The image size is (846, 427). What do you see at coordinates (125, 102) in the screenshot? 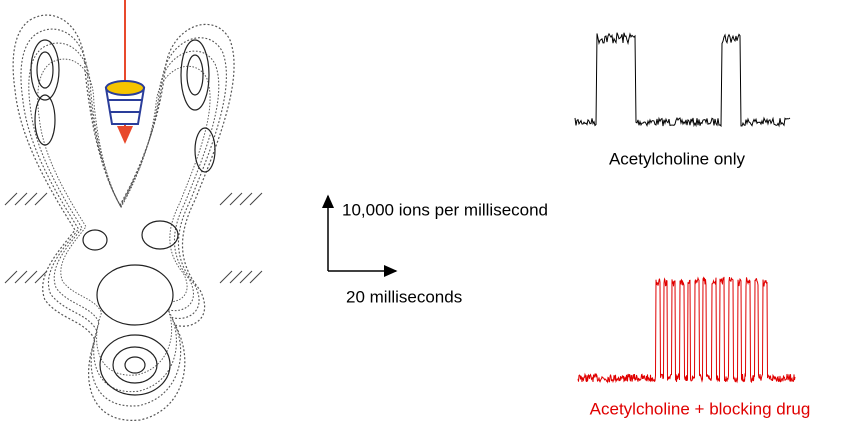
I see `drug-icon` at bounding box center [125, 102].